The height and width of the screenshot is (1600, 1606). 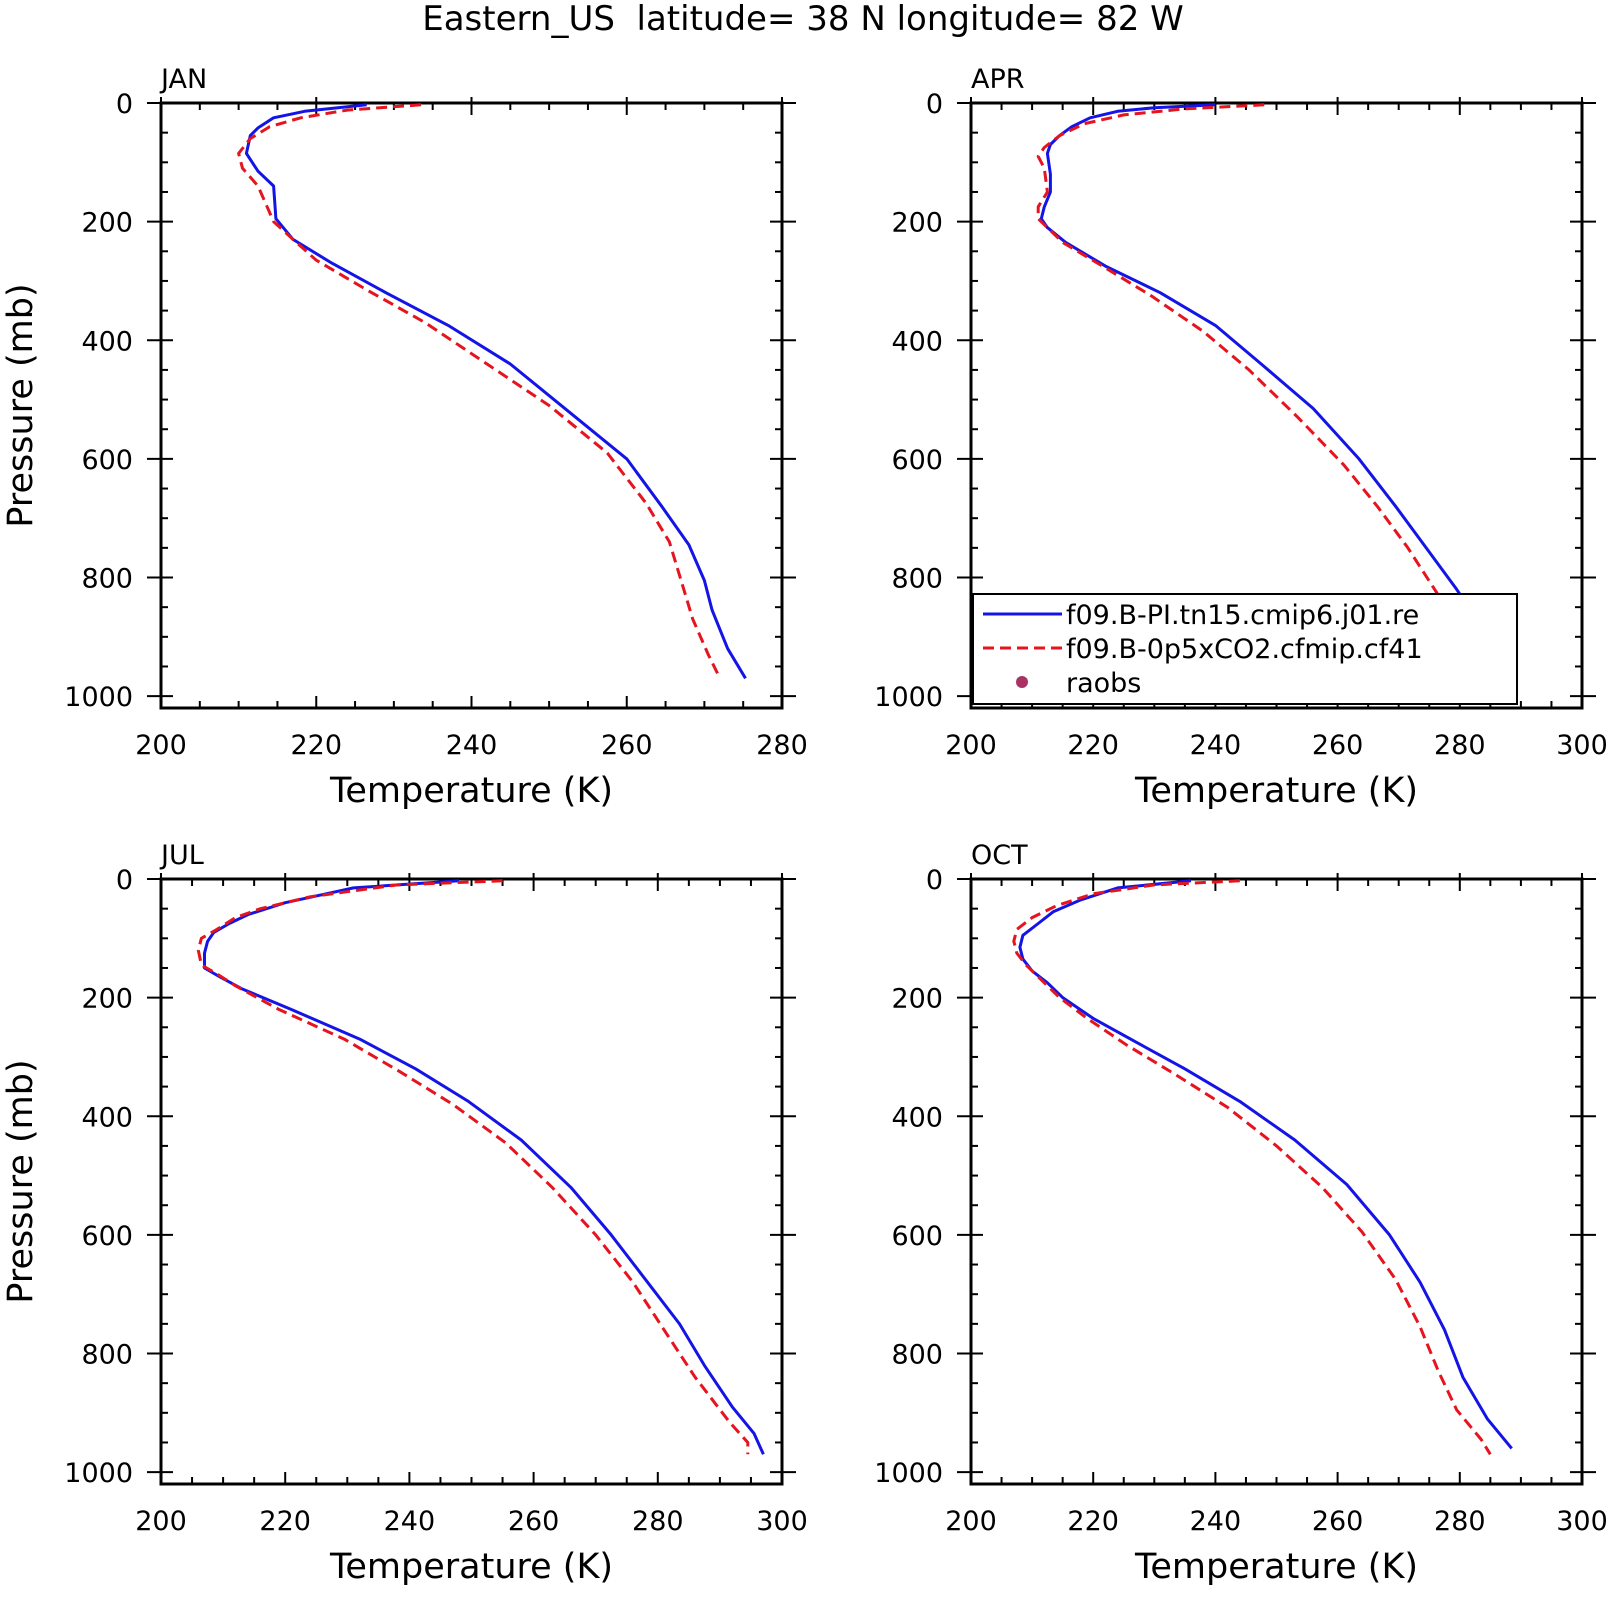 What do you see at coordinates (1242, 615) in the screenshot?
I see `legend-label: f09.B-PI.tn15.cmip6.j01.re` at bounding box center [1242, 615].